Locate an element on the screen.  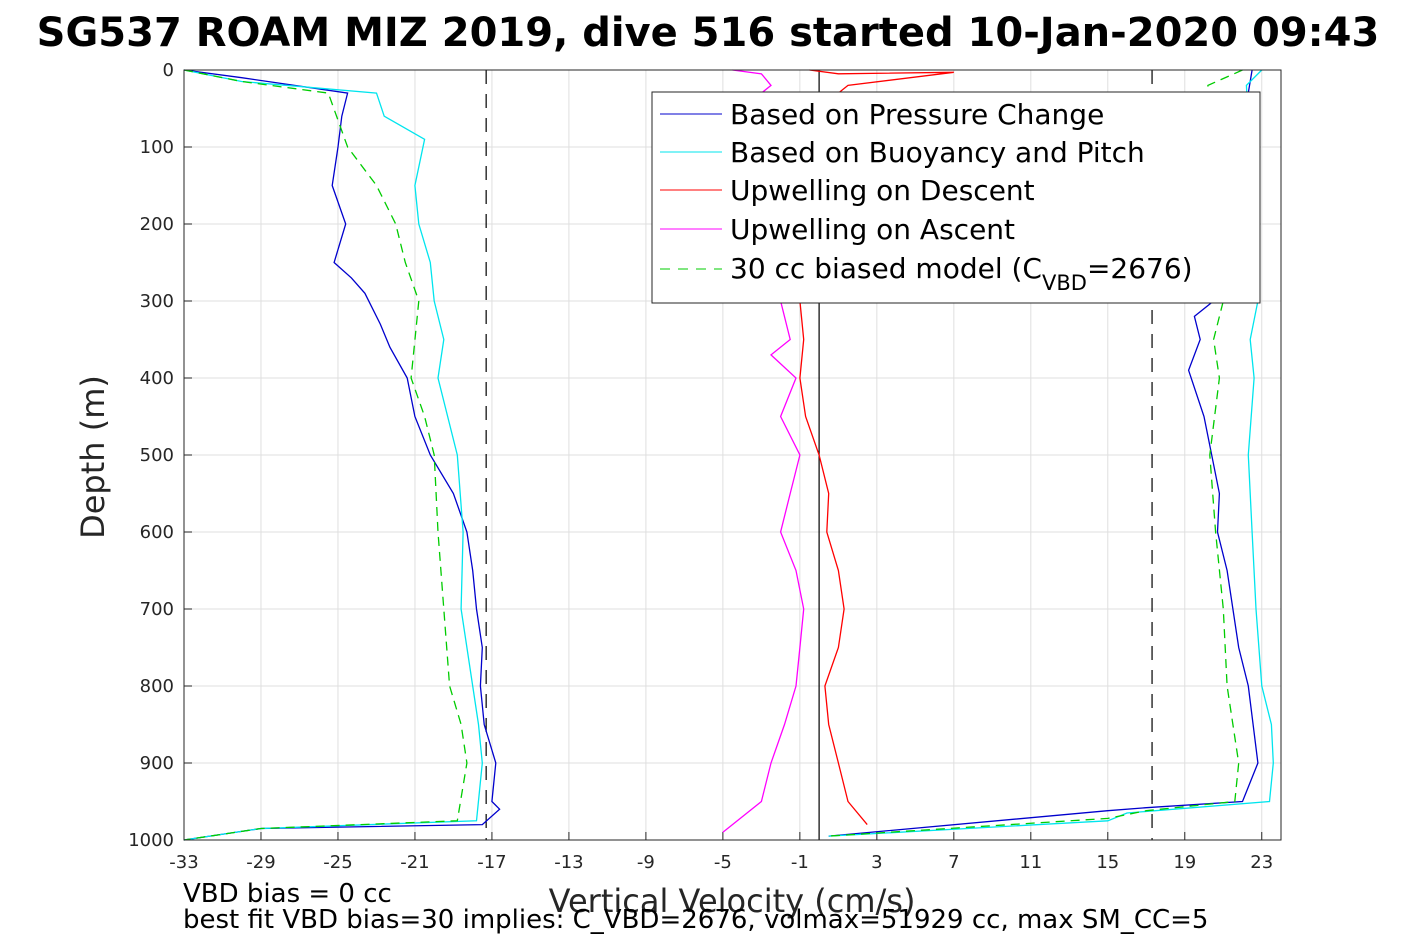
legend-label-ascent: Upwelling on Ascent is located at coordinates (872, 229).